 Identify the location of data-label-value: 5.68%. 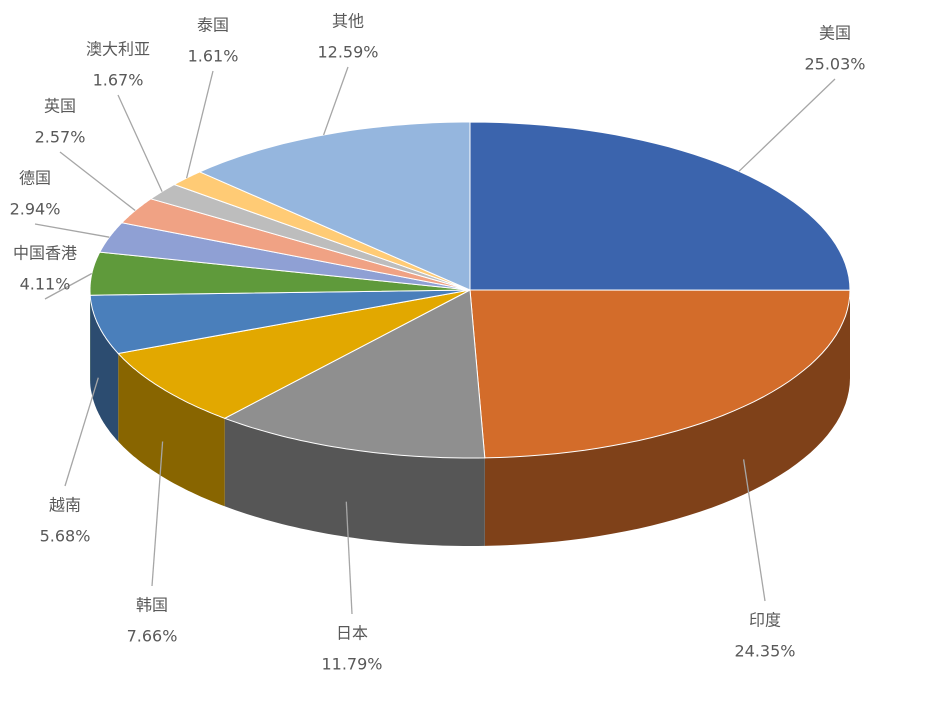
(65, 536).